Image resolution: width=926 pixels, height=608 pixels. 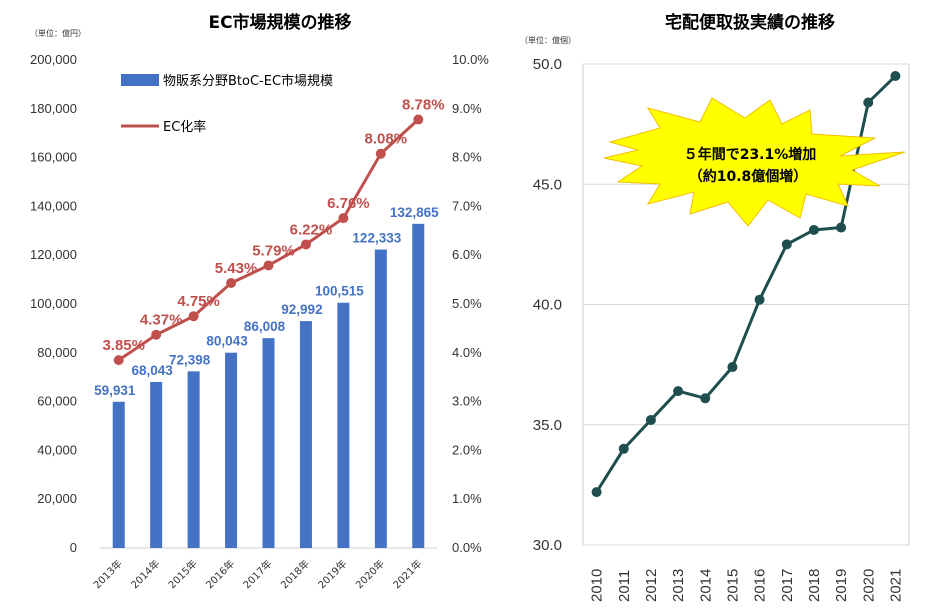 What do you see at coordinates (57, 449) in the screenshot?
I see `left-y-tick: 40,000` at bounding box center [57, 449].